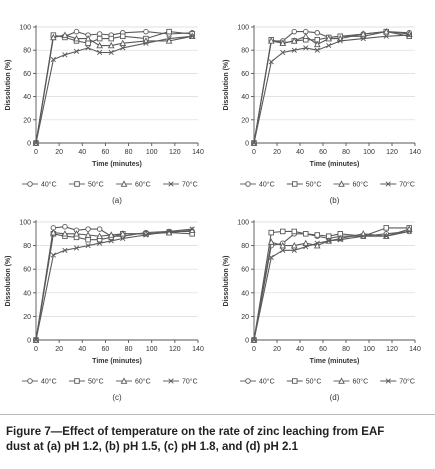 The image size is (435, 469). I want to click on legend-label: 60°C, so click(143, 382).